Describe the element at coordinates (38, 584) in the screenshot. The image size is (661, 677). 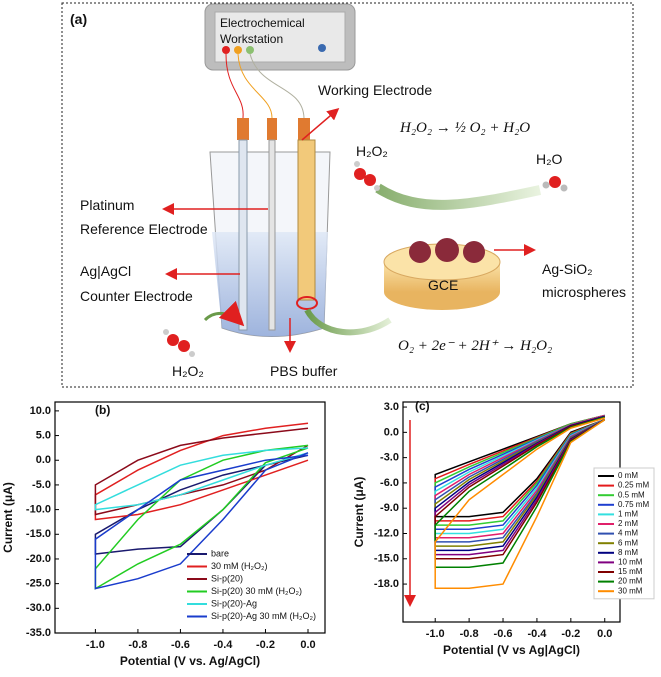
I see `y-tick-label: -25.0` at that location.